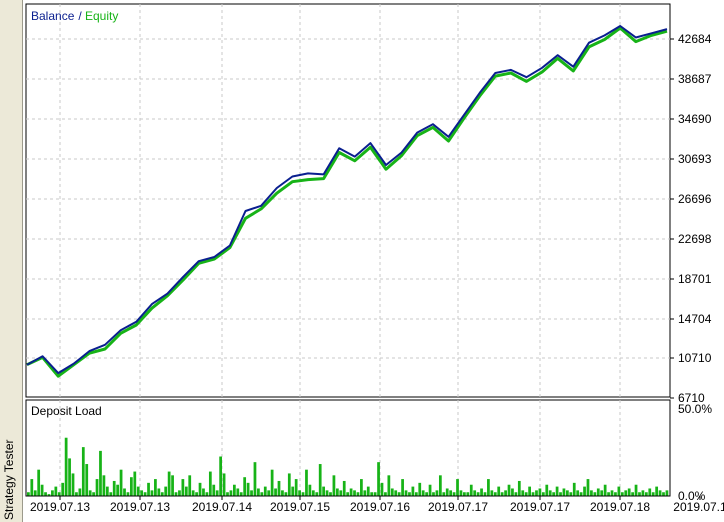  What do you see at coordinates (698, 507) in the screenshot?
I see `x-tick-8: 2019.07.1` at bounding box center [698, 507].